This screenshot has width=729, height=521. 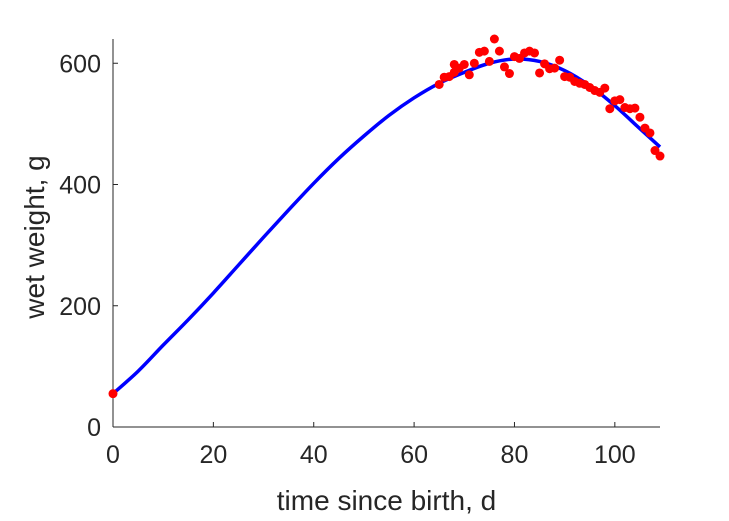 I want to click on x-tick-label: 20, so click(x=213, y=455).